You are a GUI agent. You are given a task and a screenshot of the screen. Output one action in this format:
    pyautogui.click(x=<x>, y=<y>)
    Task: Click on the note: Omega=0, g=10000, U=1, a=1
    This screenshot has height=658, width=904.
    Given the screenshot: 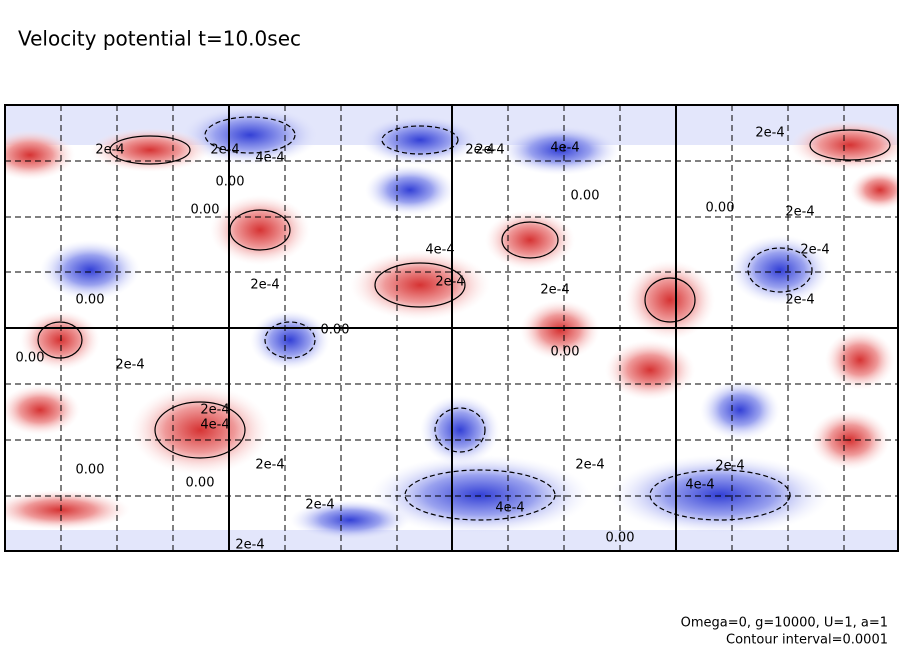 What is the action you would take?
    pyautogui.click(x=784, y=623)
    